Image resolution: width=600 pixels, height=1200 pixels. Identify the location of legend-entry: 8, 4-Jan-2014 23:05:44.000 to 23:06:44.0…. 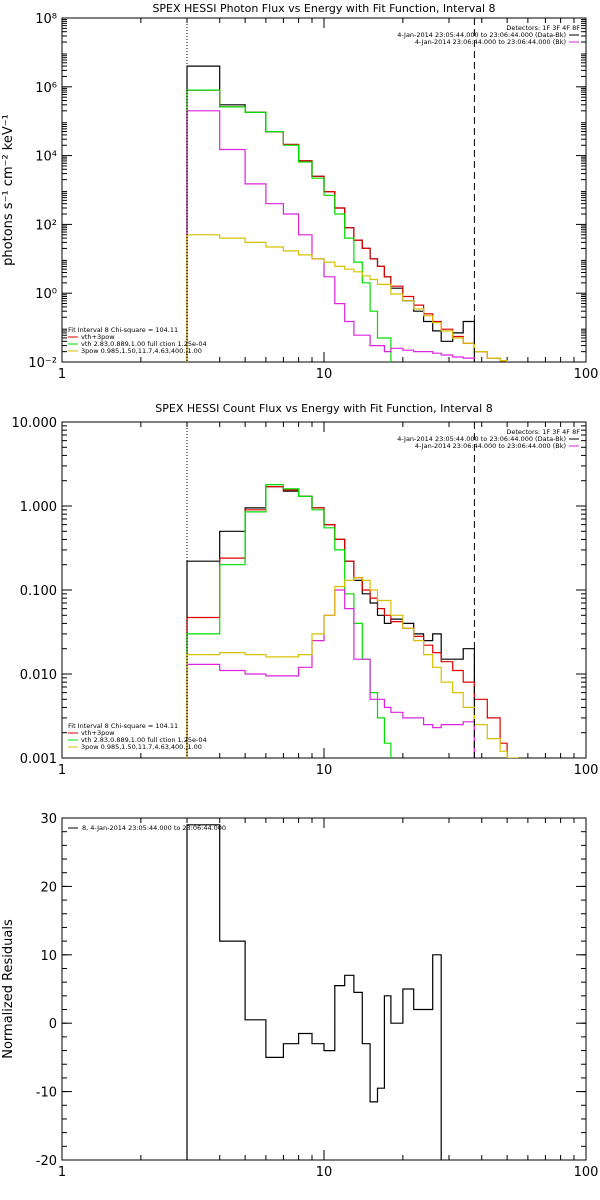
(154, 828).